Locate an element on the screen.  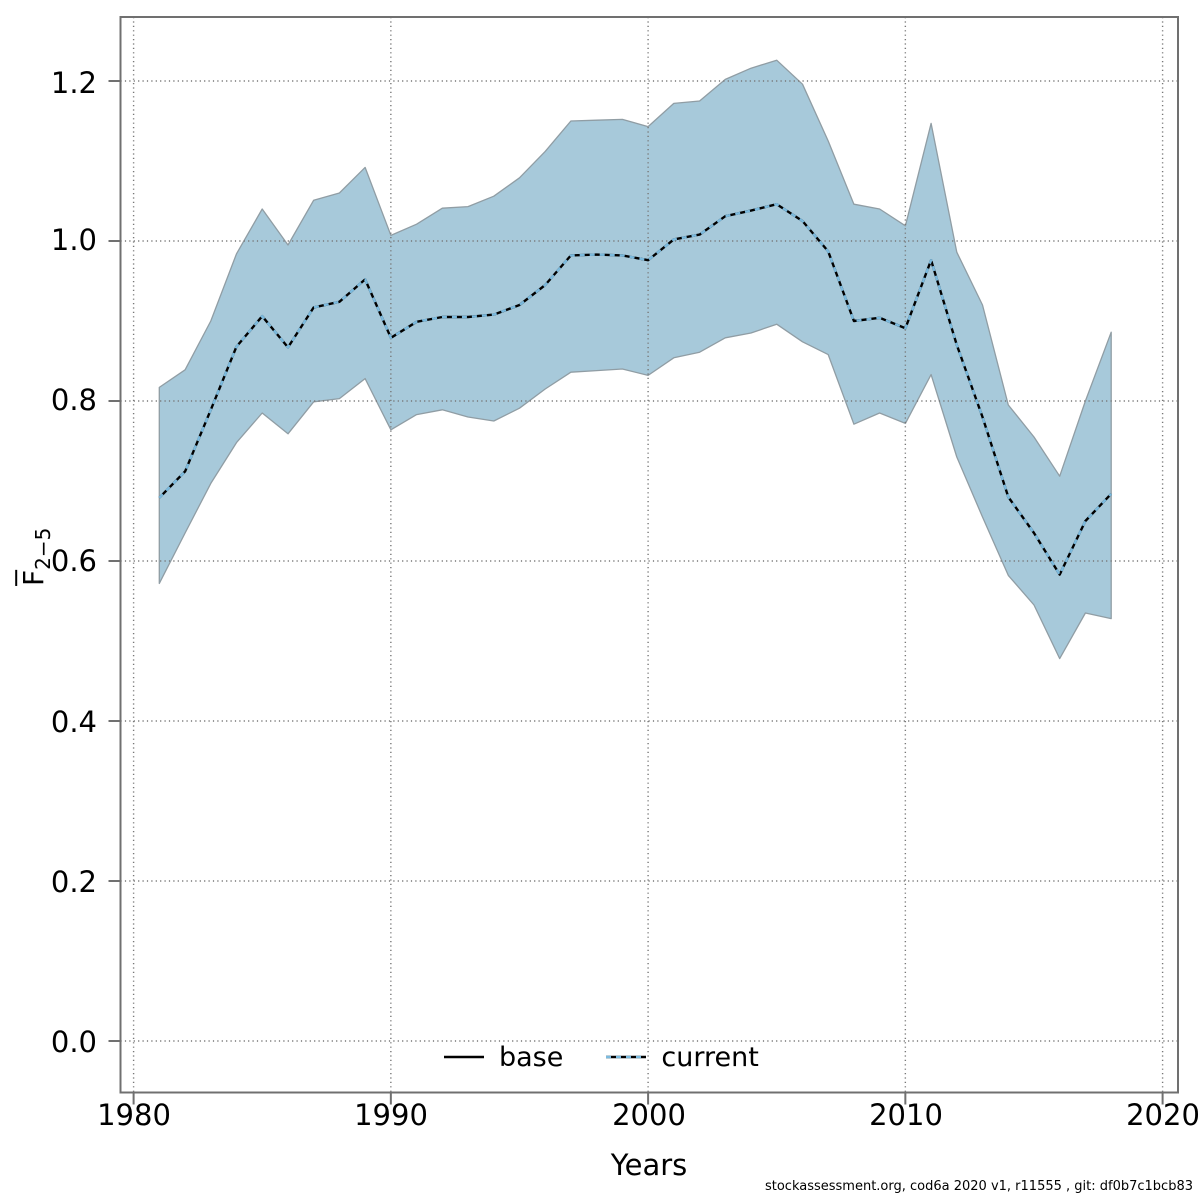
legend-base-line-sample is located at coordinates (464, 1057).